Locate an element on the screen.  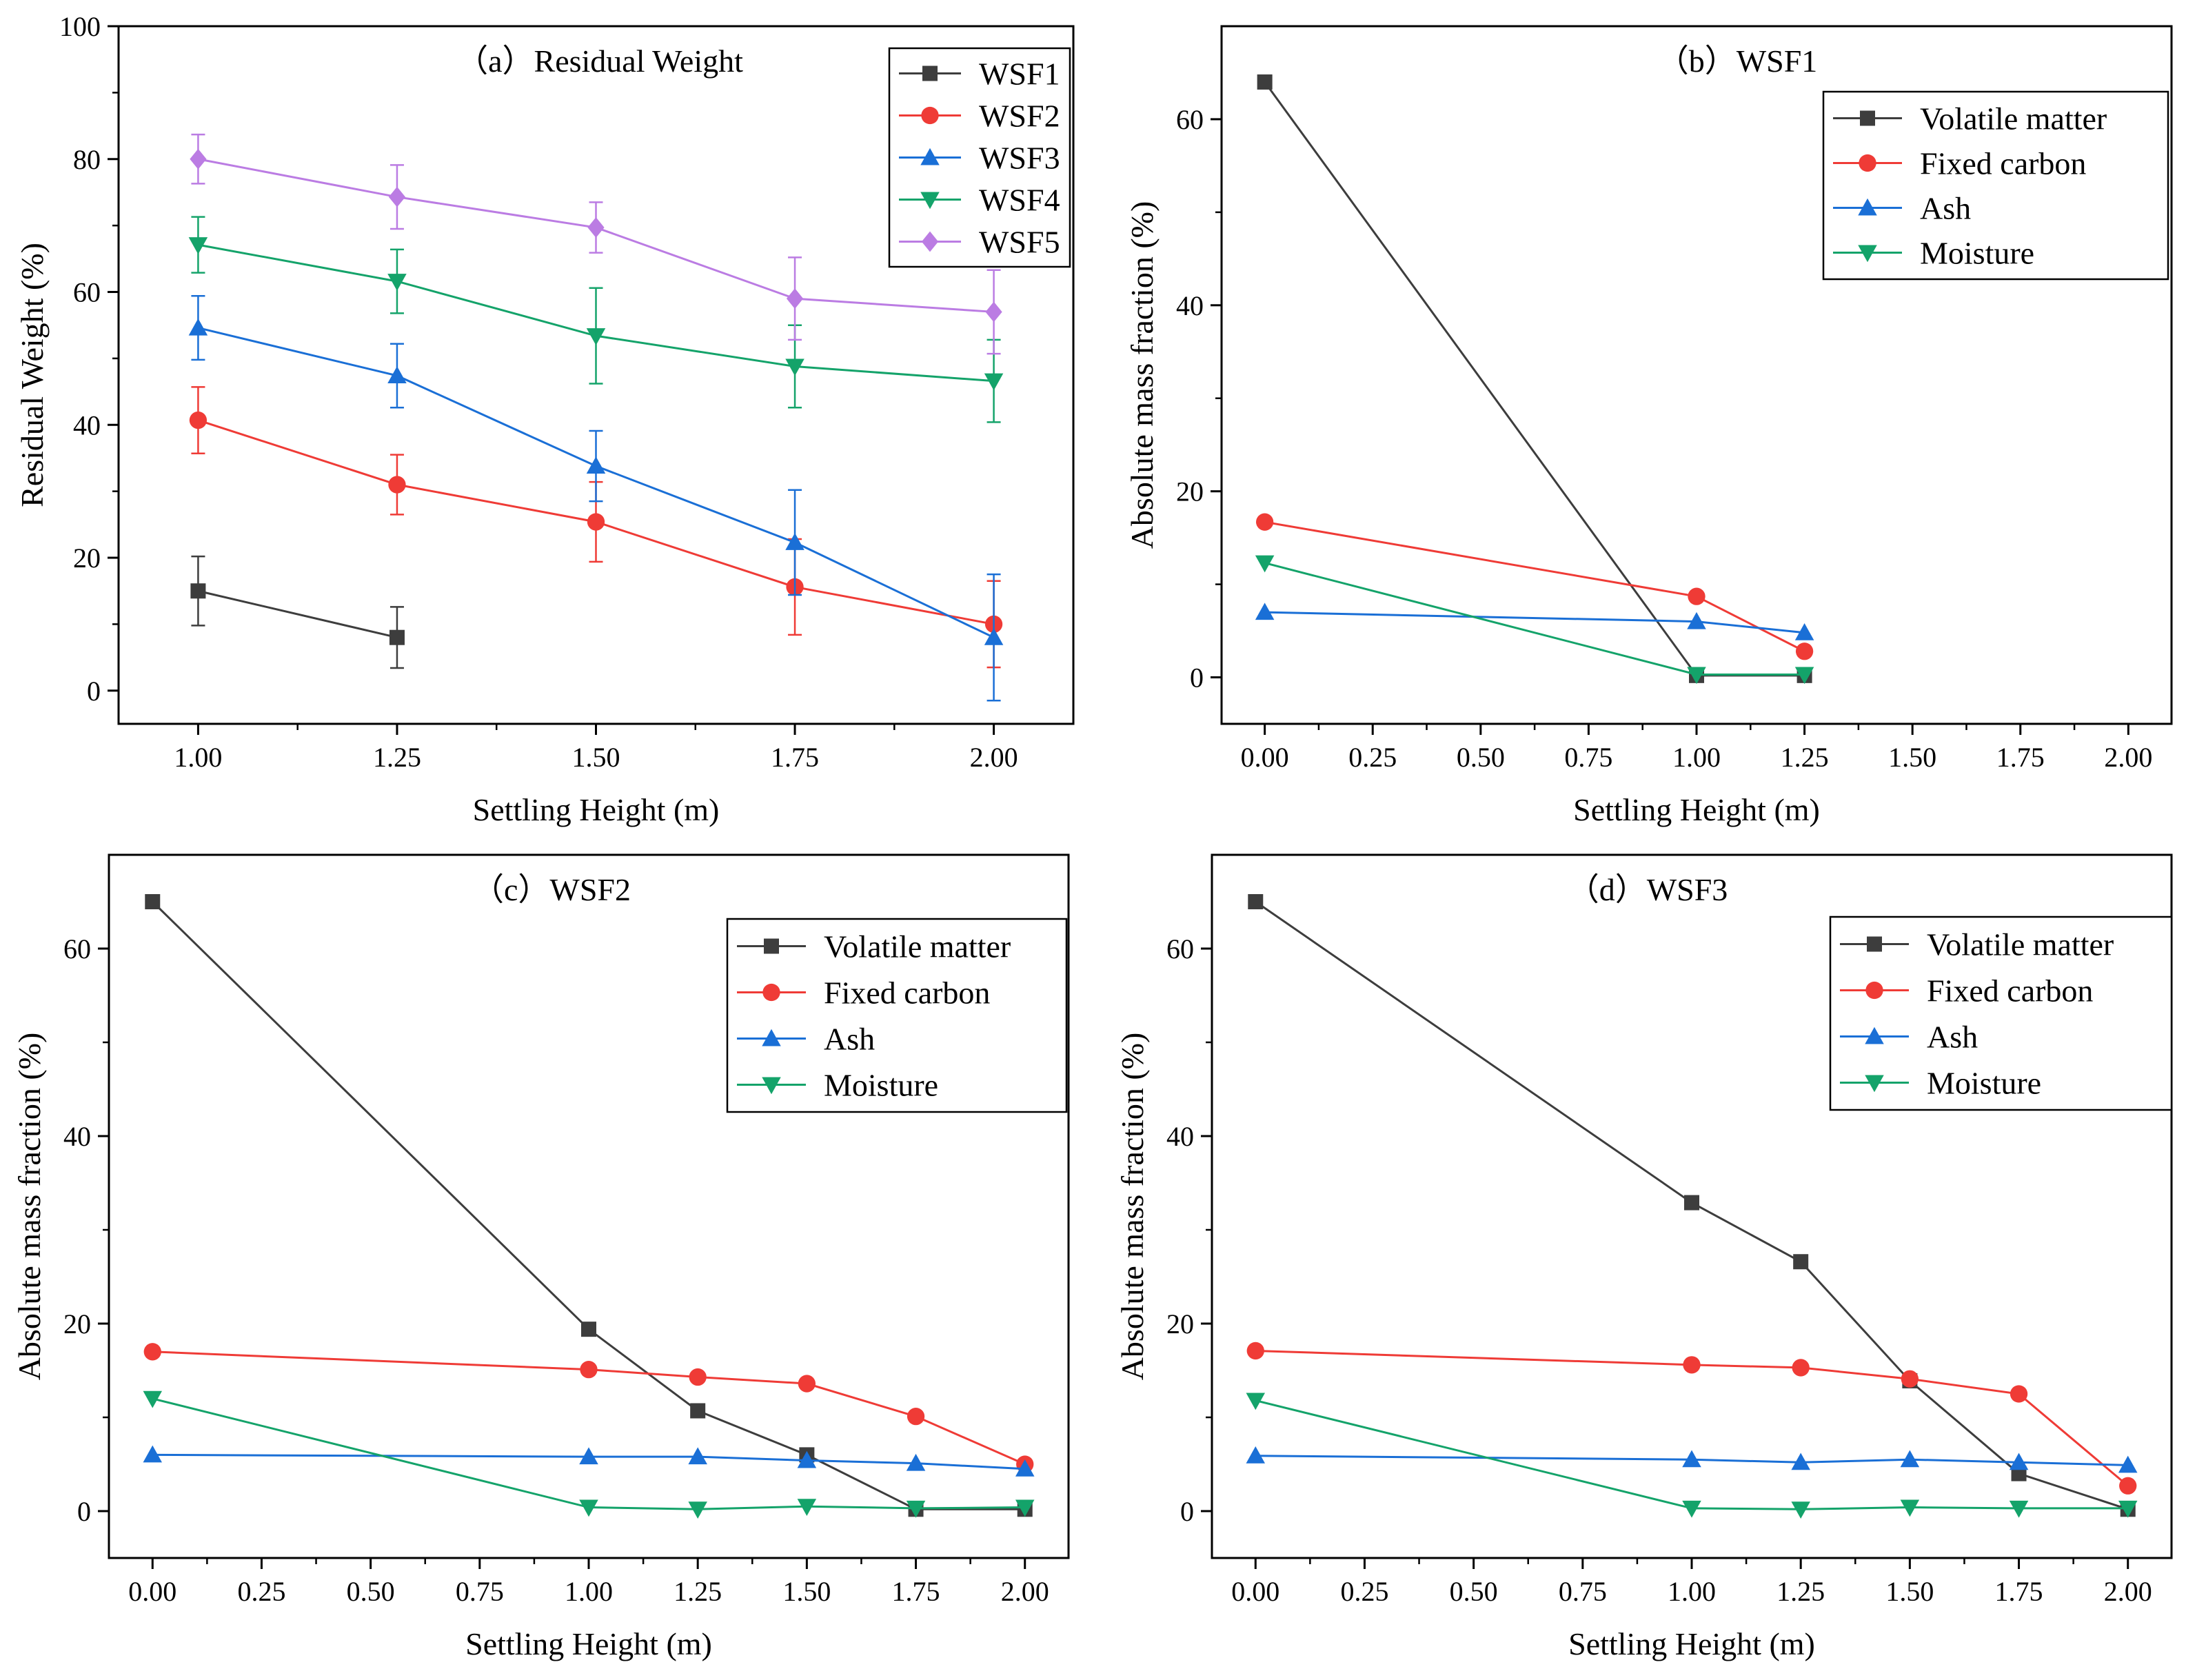
series-wsf4 is located at coordinates (596, 319).